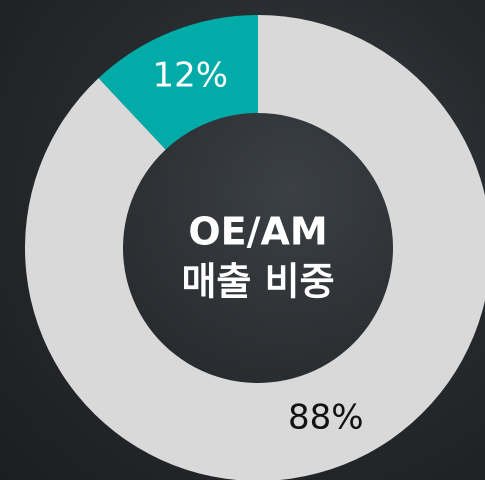  I want to click on center-text: OE/AM, so click(257, 232).